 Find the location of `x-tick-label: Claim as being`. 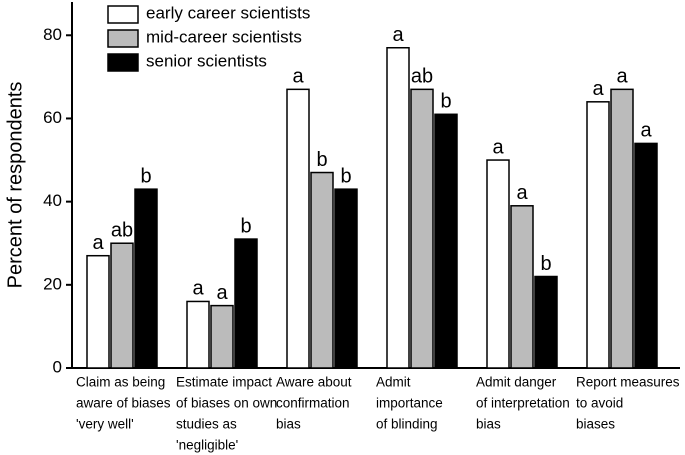

x-tick-label: Claim as being is located at coordinates (120, 382).